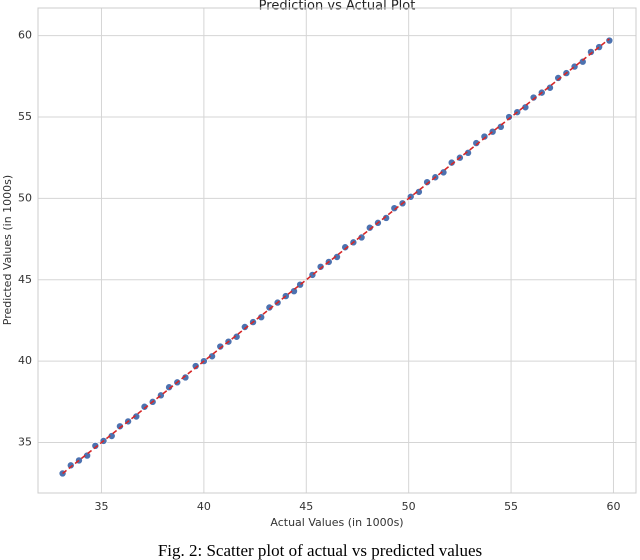 The height and width of the screenshot is (560, 640). Describe the element at coordinates (409, 506) in the screenshot. I see `x-tick-label: 50` at that location.